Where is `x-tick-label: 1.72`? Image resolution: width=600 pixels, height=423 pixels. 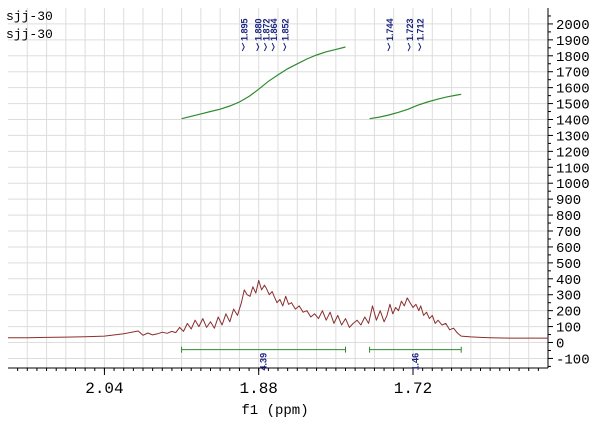 x-tick-label: 1.72 is located at coordinates (413, 389).